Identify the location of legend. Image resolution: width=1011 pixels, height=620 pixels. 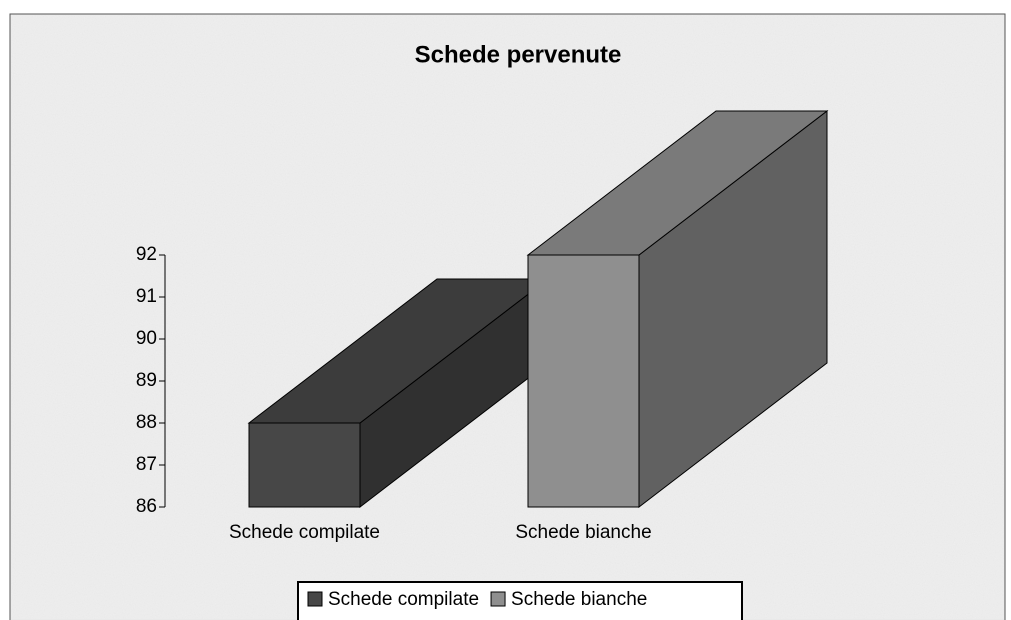
(520, 600).